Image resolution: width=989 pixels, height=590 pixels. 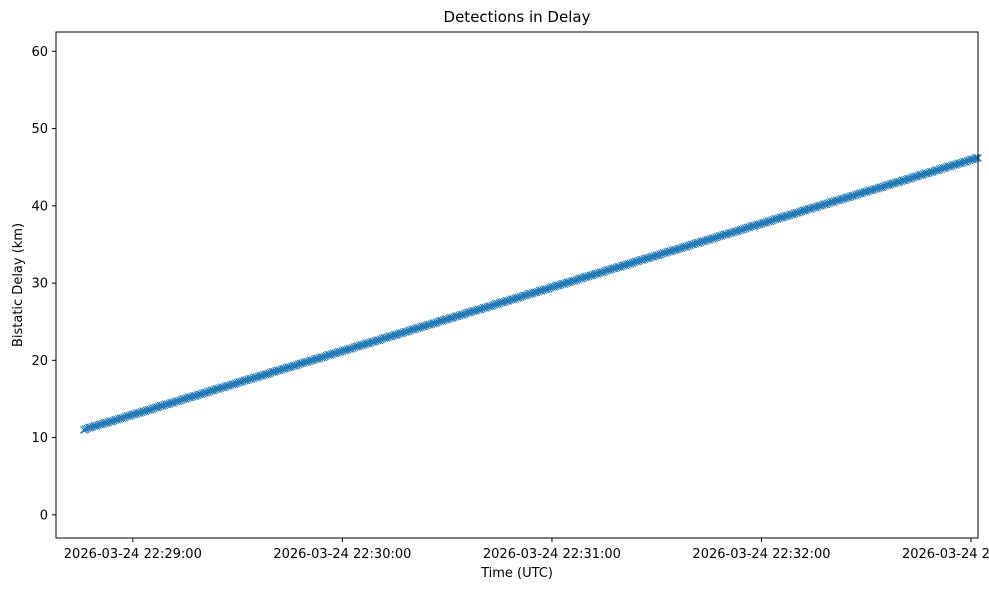 What do you see at coordinates (133, 554) in the screenshot?
I see `x-tick-label: 2026-03-24 22:29:00` at bounding box center [133, 554].